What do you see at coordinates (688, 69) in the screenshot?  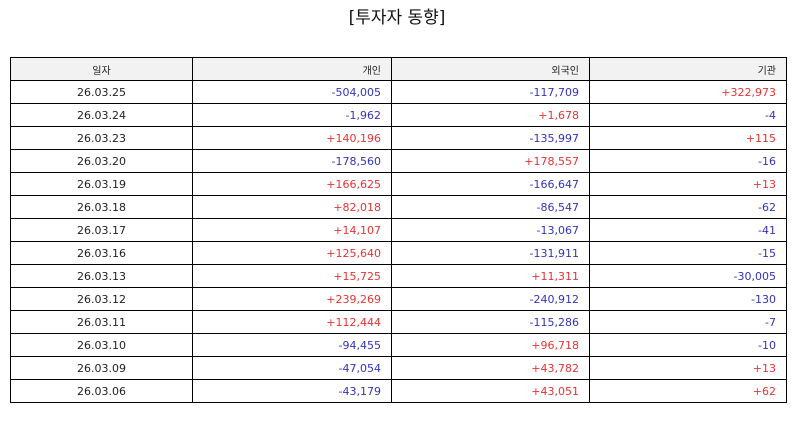 I see `column-header-institution: 기관` at bounding box center [688, 69].